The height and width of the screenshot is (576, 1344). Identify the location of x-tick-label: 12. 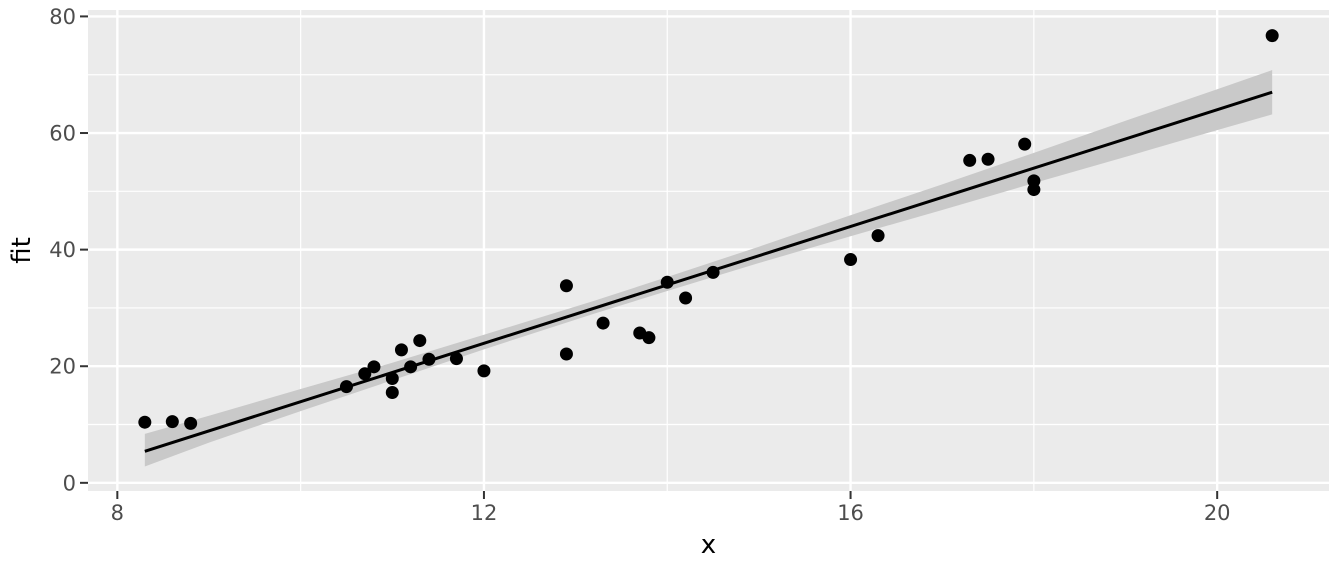
(484, 513).